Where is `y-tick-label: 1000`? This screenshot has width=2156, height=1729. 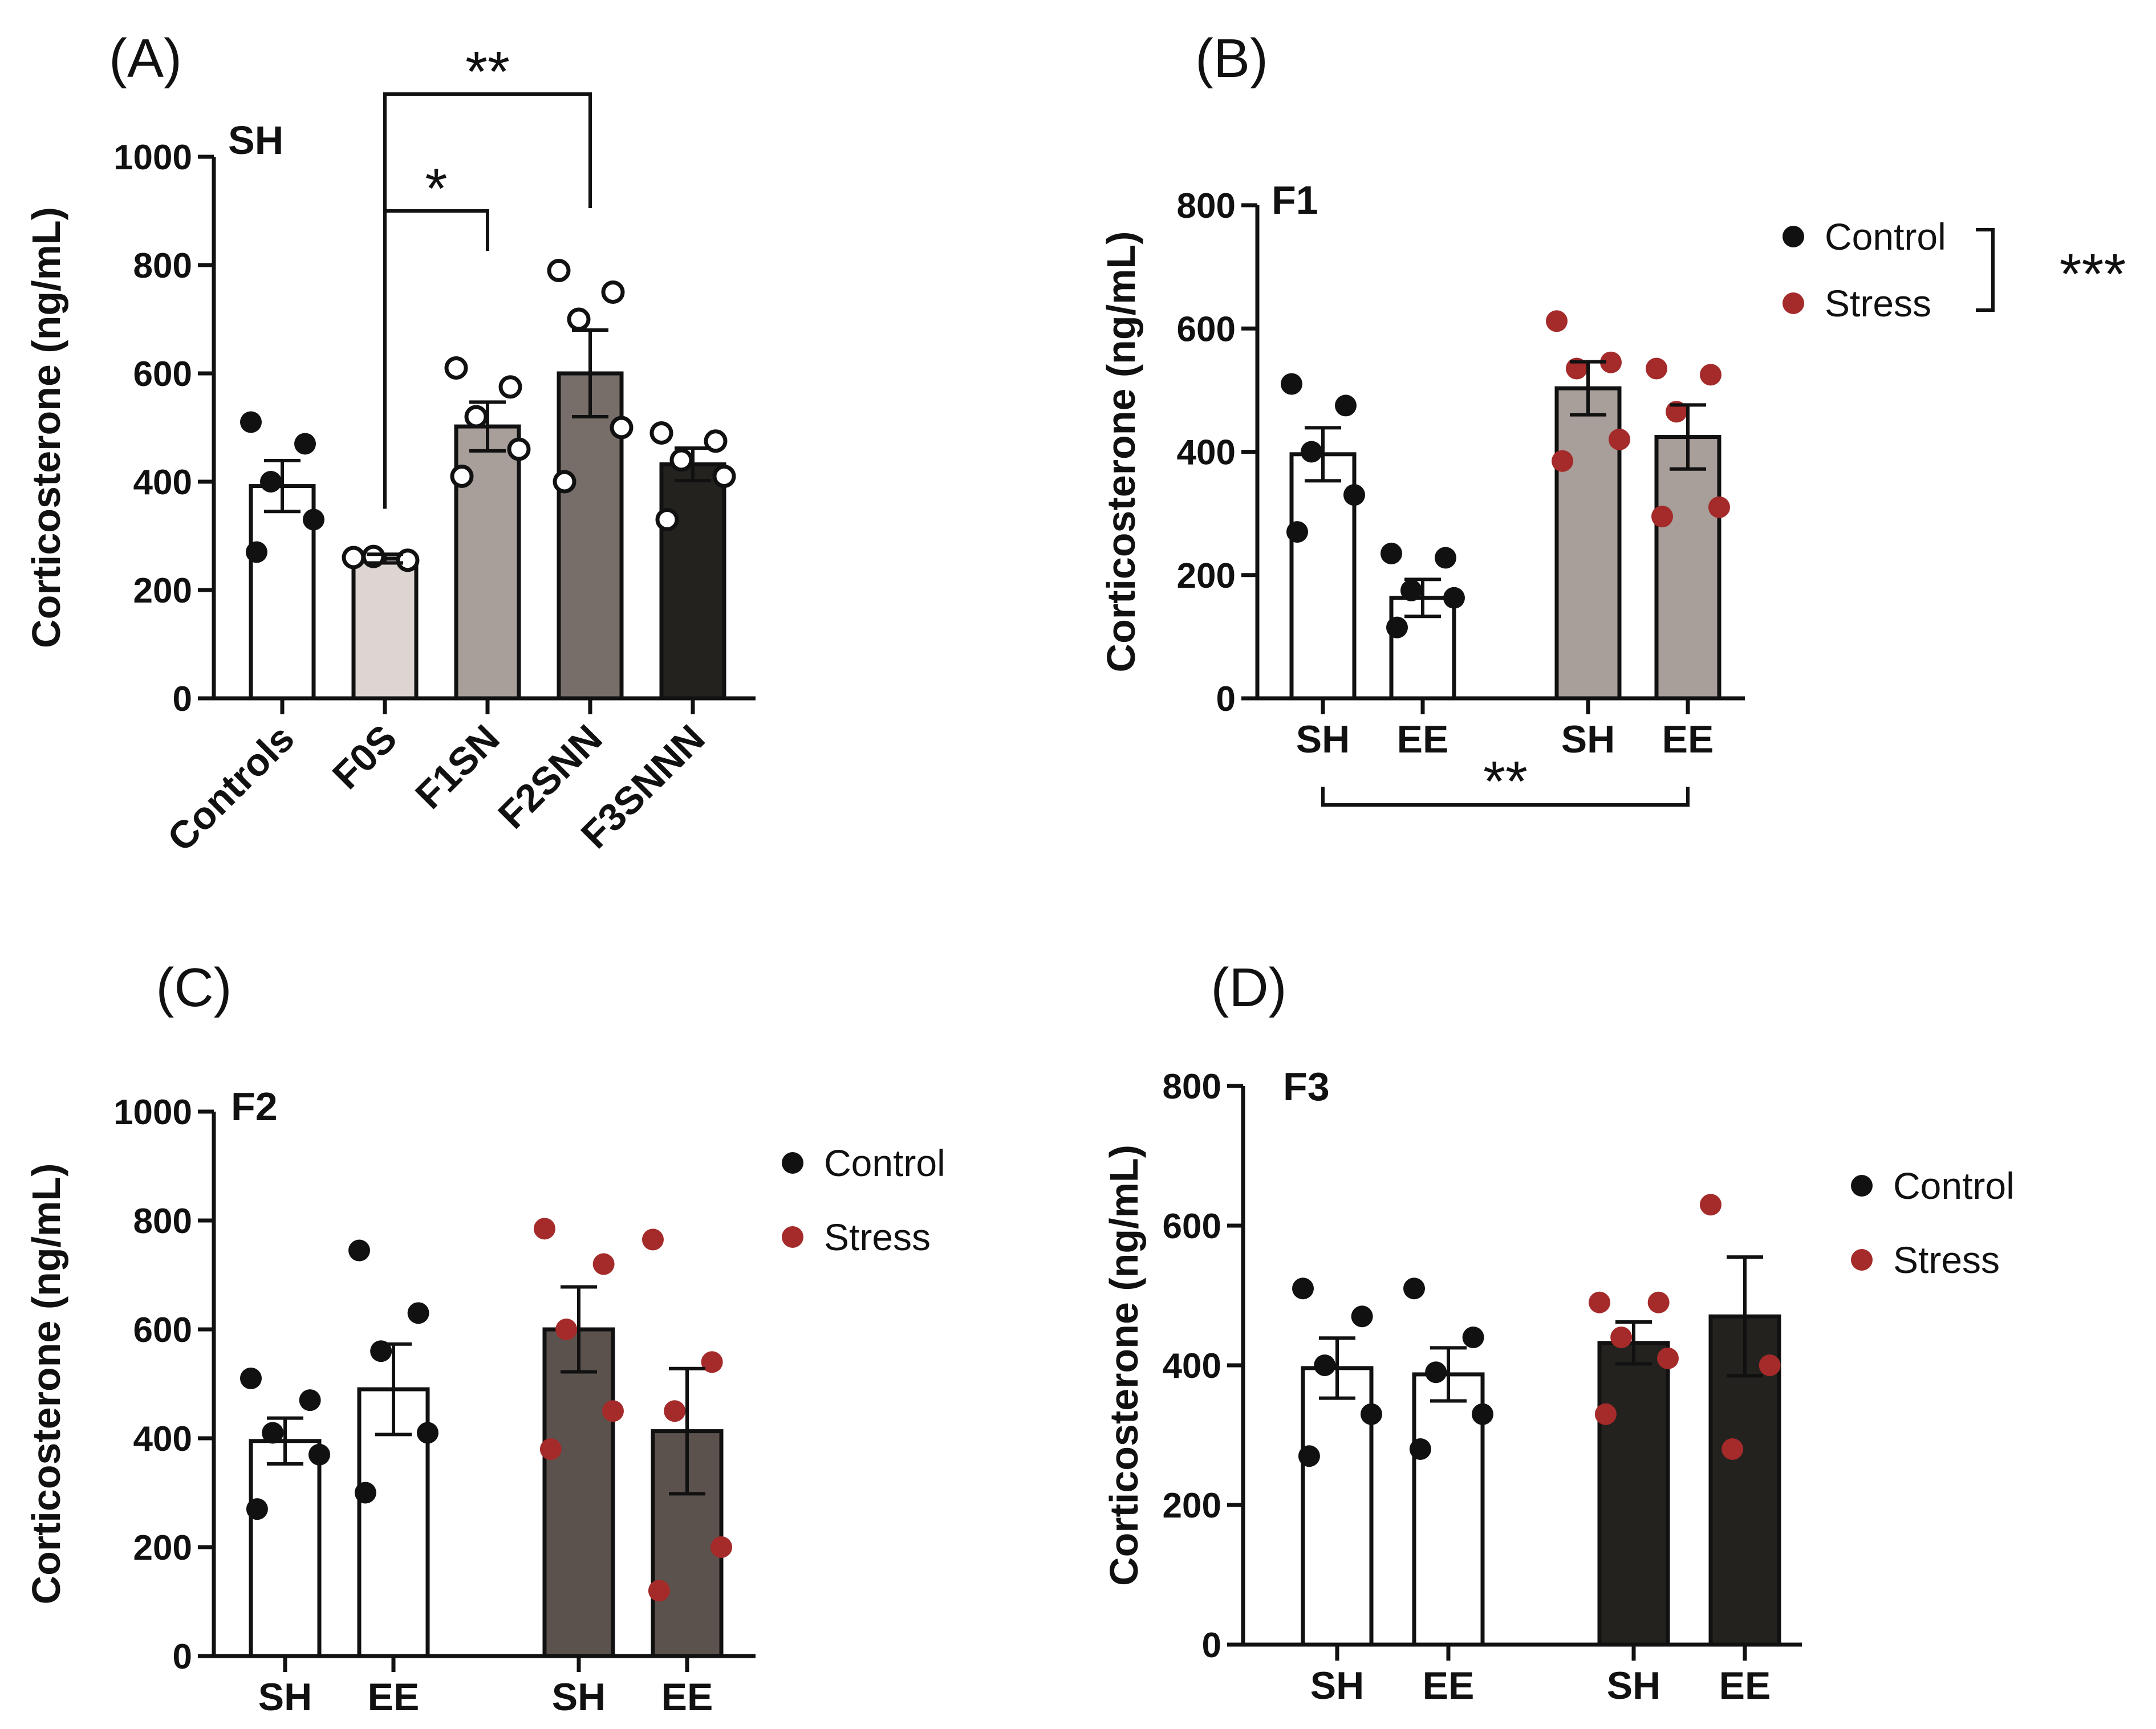
y-tick-label: 1000 is located at coordinates (152, 157).